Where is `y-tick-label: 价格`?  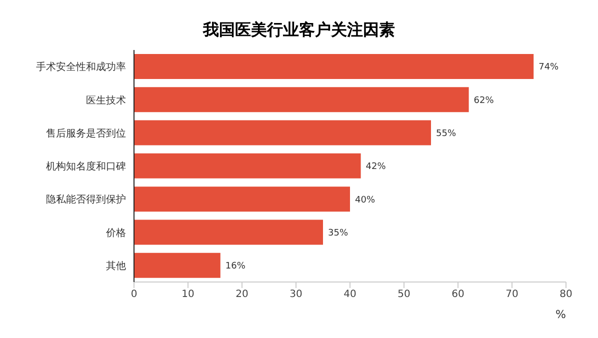 y-tick-label: 价格 is located at coordinates (115, 232).